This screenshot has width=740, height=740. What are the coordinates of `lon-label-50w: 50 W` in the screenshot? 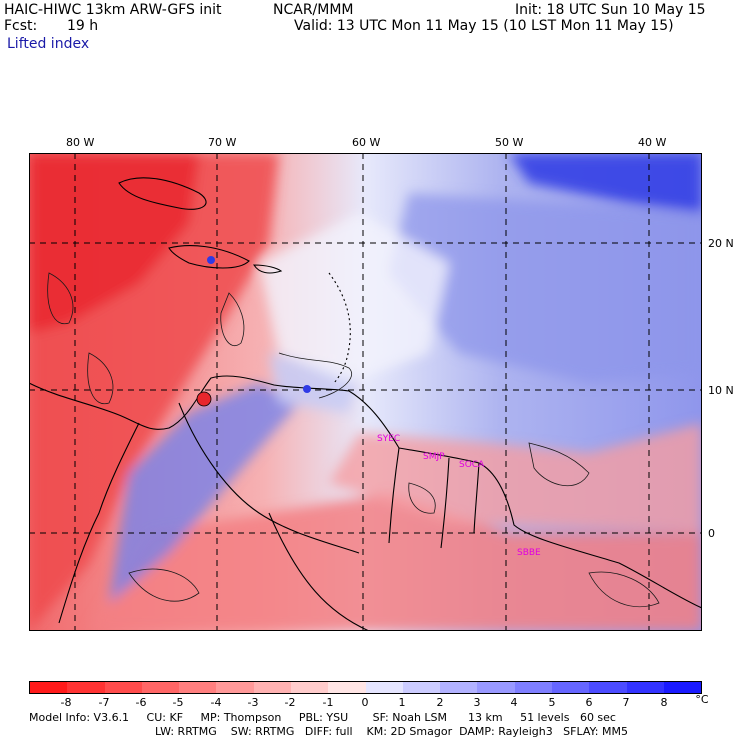 It's located at (509, 142).